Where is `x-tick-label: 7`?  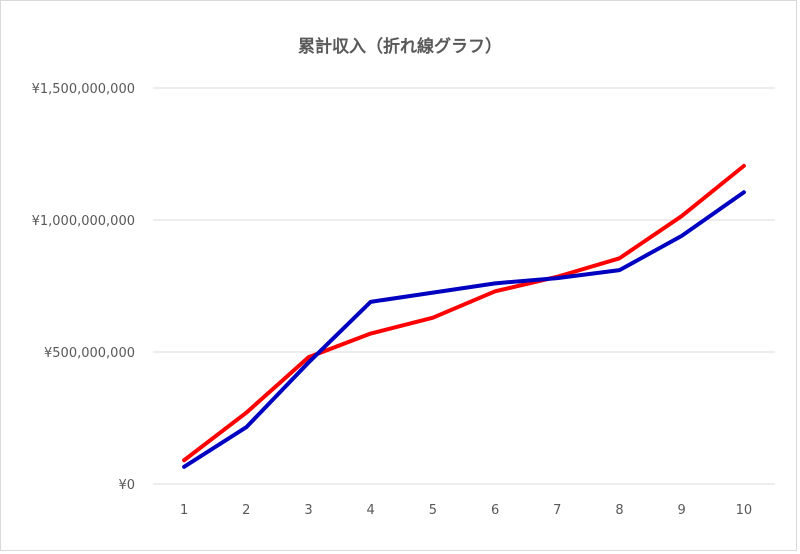 x-tick-label: 7 is located at coordinates (557, 510).